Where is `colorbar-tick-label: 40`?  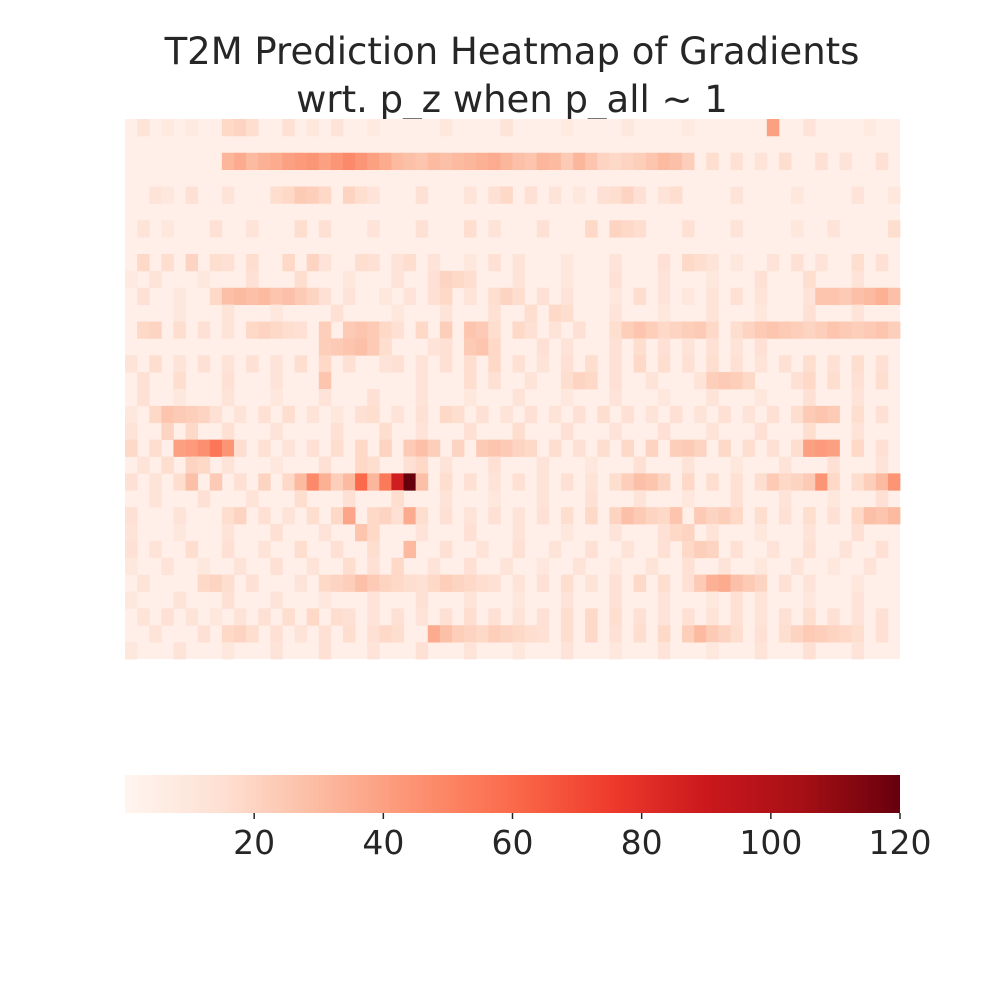
colorbar-tick-label: 40 is located at coordinates (383, 842).